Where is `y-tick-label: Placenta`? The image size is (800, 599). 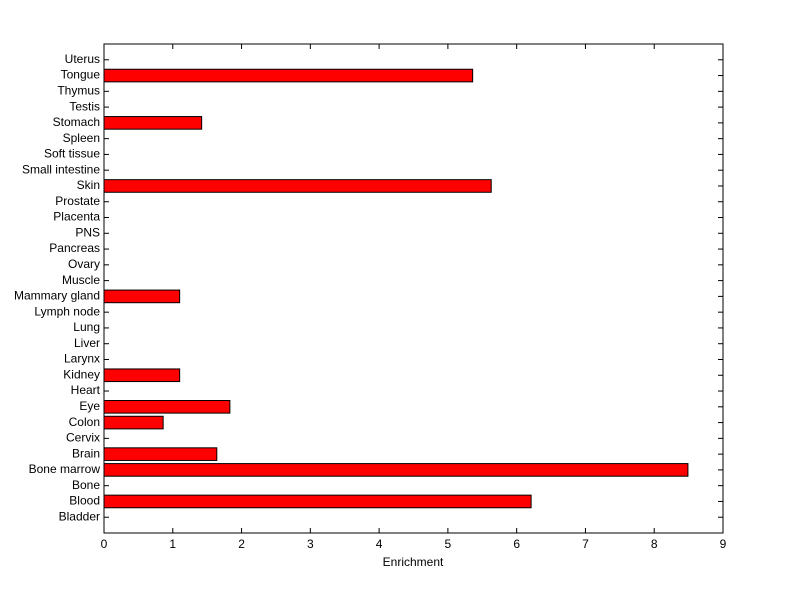
y-tick-label: Placenta is located at coordinates (76, 217).